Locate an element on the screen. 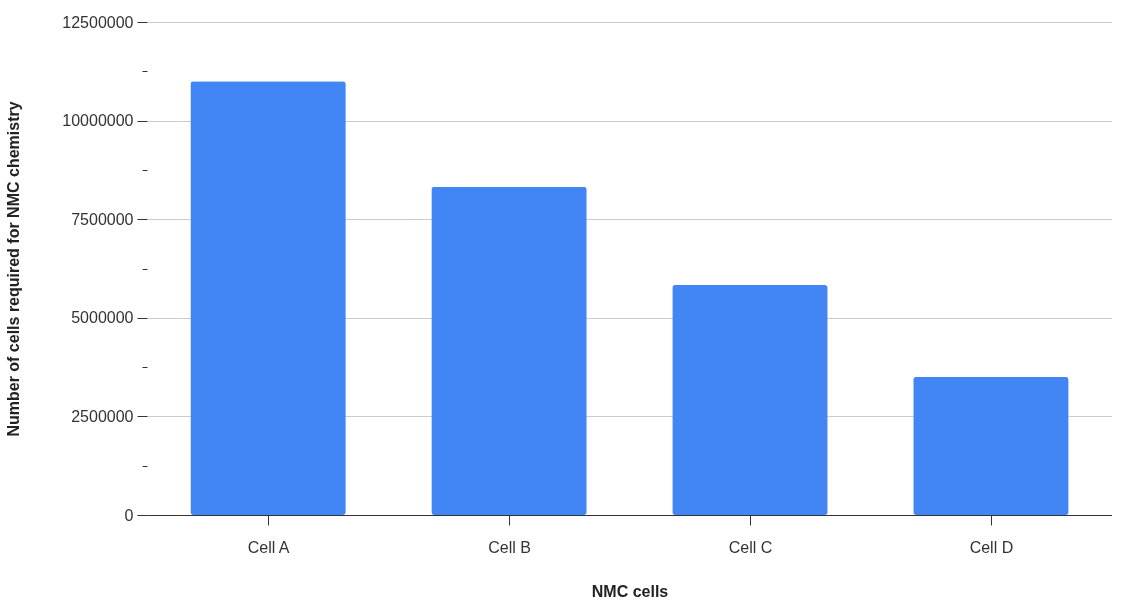  x-tick-label: Cell A is located at coordinates (268, 547).